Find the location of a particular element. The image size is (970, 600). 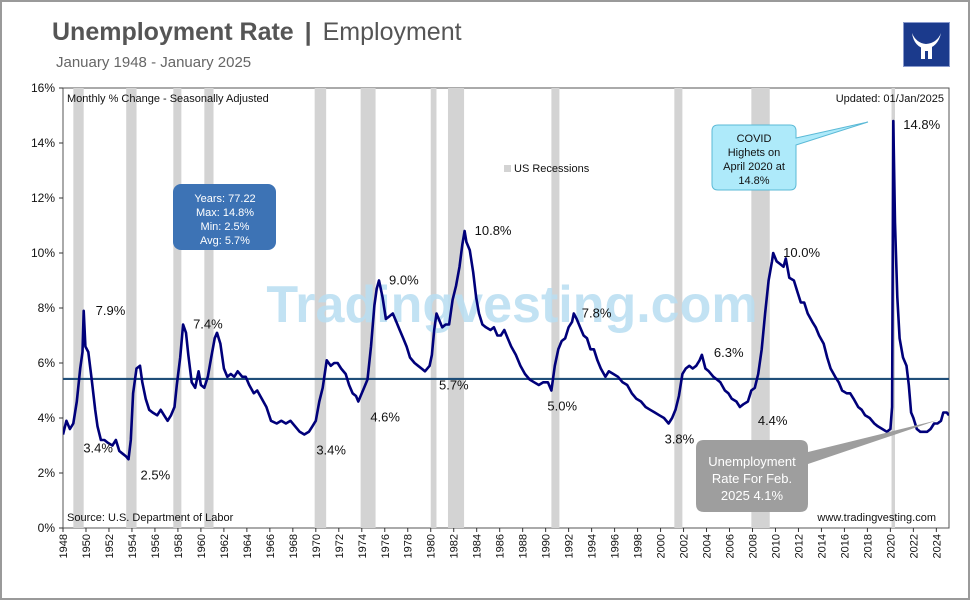

x-tick-label: 1950 is located at coordinates (87, 546).